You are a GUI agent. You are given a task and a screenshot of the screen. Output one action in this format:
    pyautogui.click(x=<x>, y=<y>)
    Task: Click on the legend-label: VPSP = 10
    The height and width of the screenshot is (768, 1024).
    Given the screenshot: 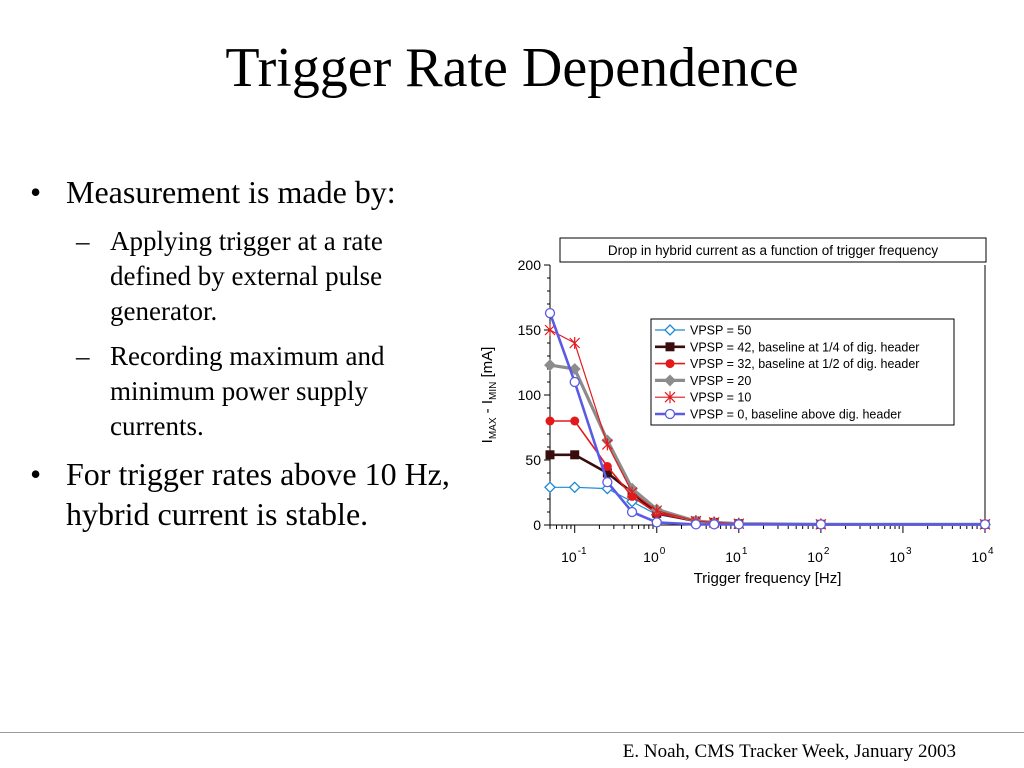 What is the action you would take?
    pyautogui.click(x=720, y=398)
    